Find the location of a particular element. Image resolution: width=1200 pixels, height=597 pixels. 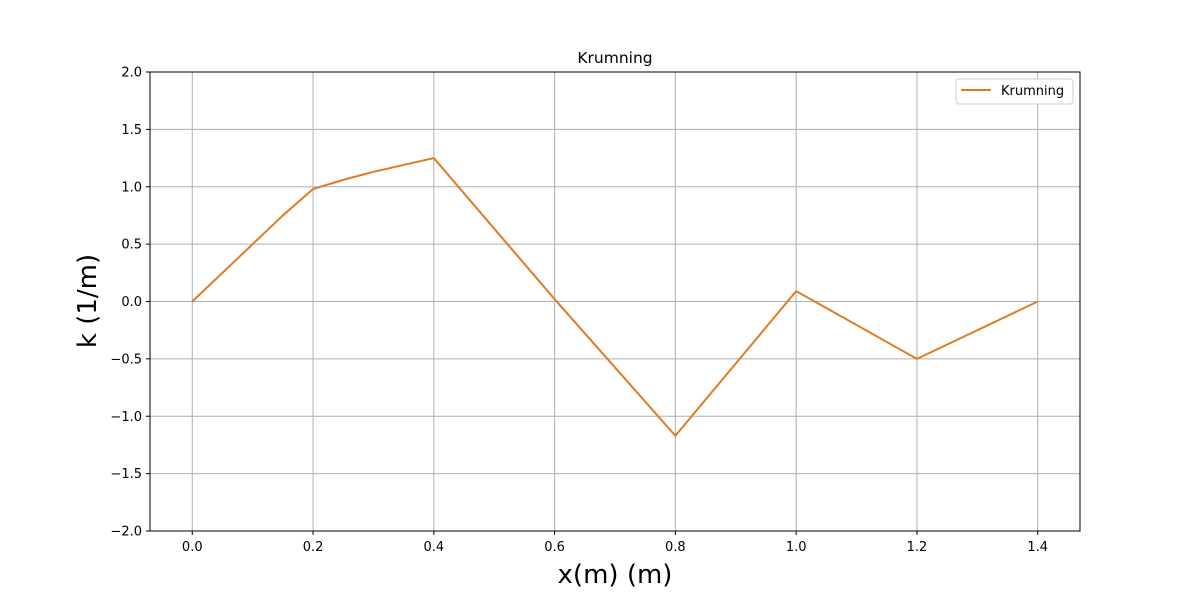

x-tick-label: 1.2 is located at coordinates (917, 547).